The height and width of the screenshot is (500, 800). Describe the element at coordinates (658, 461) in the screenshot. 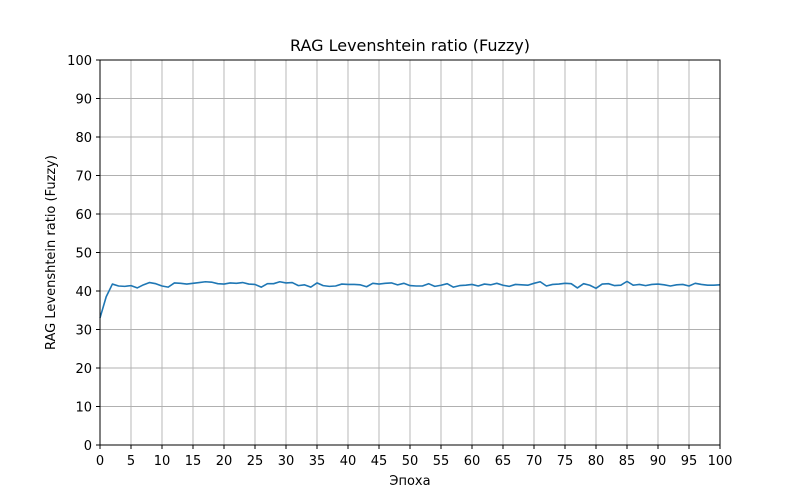

I see `x-tick-label: 90` at that location.